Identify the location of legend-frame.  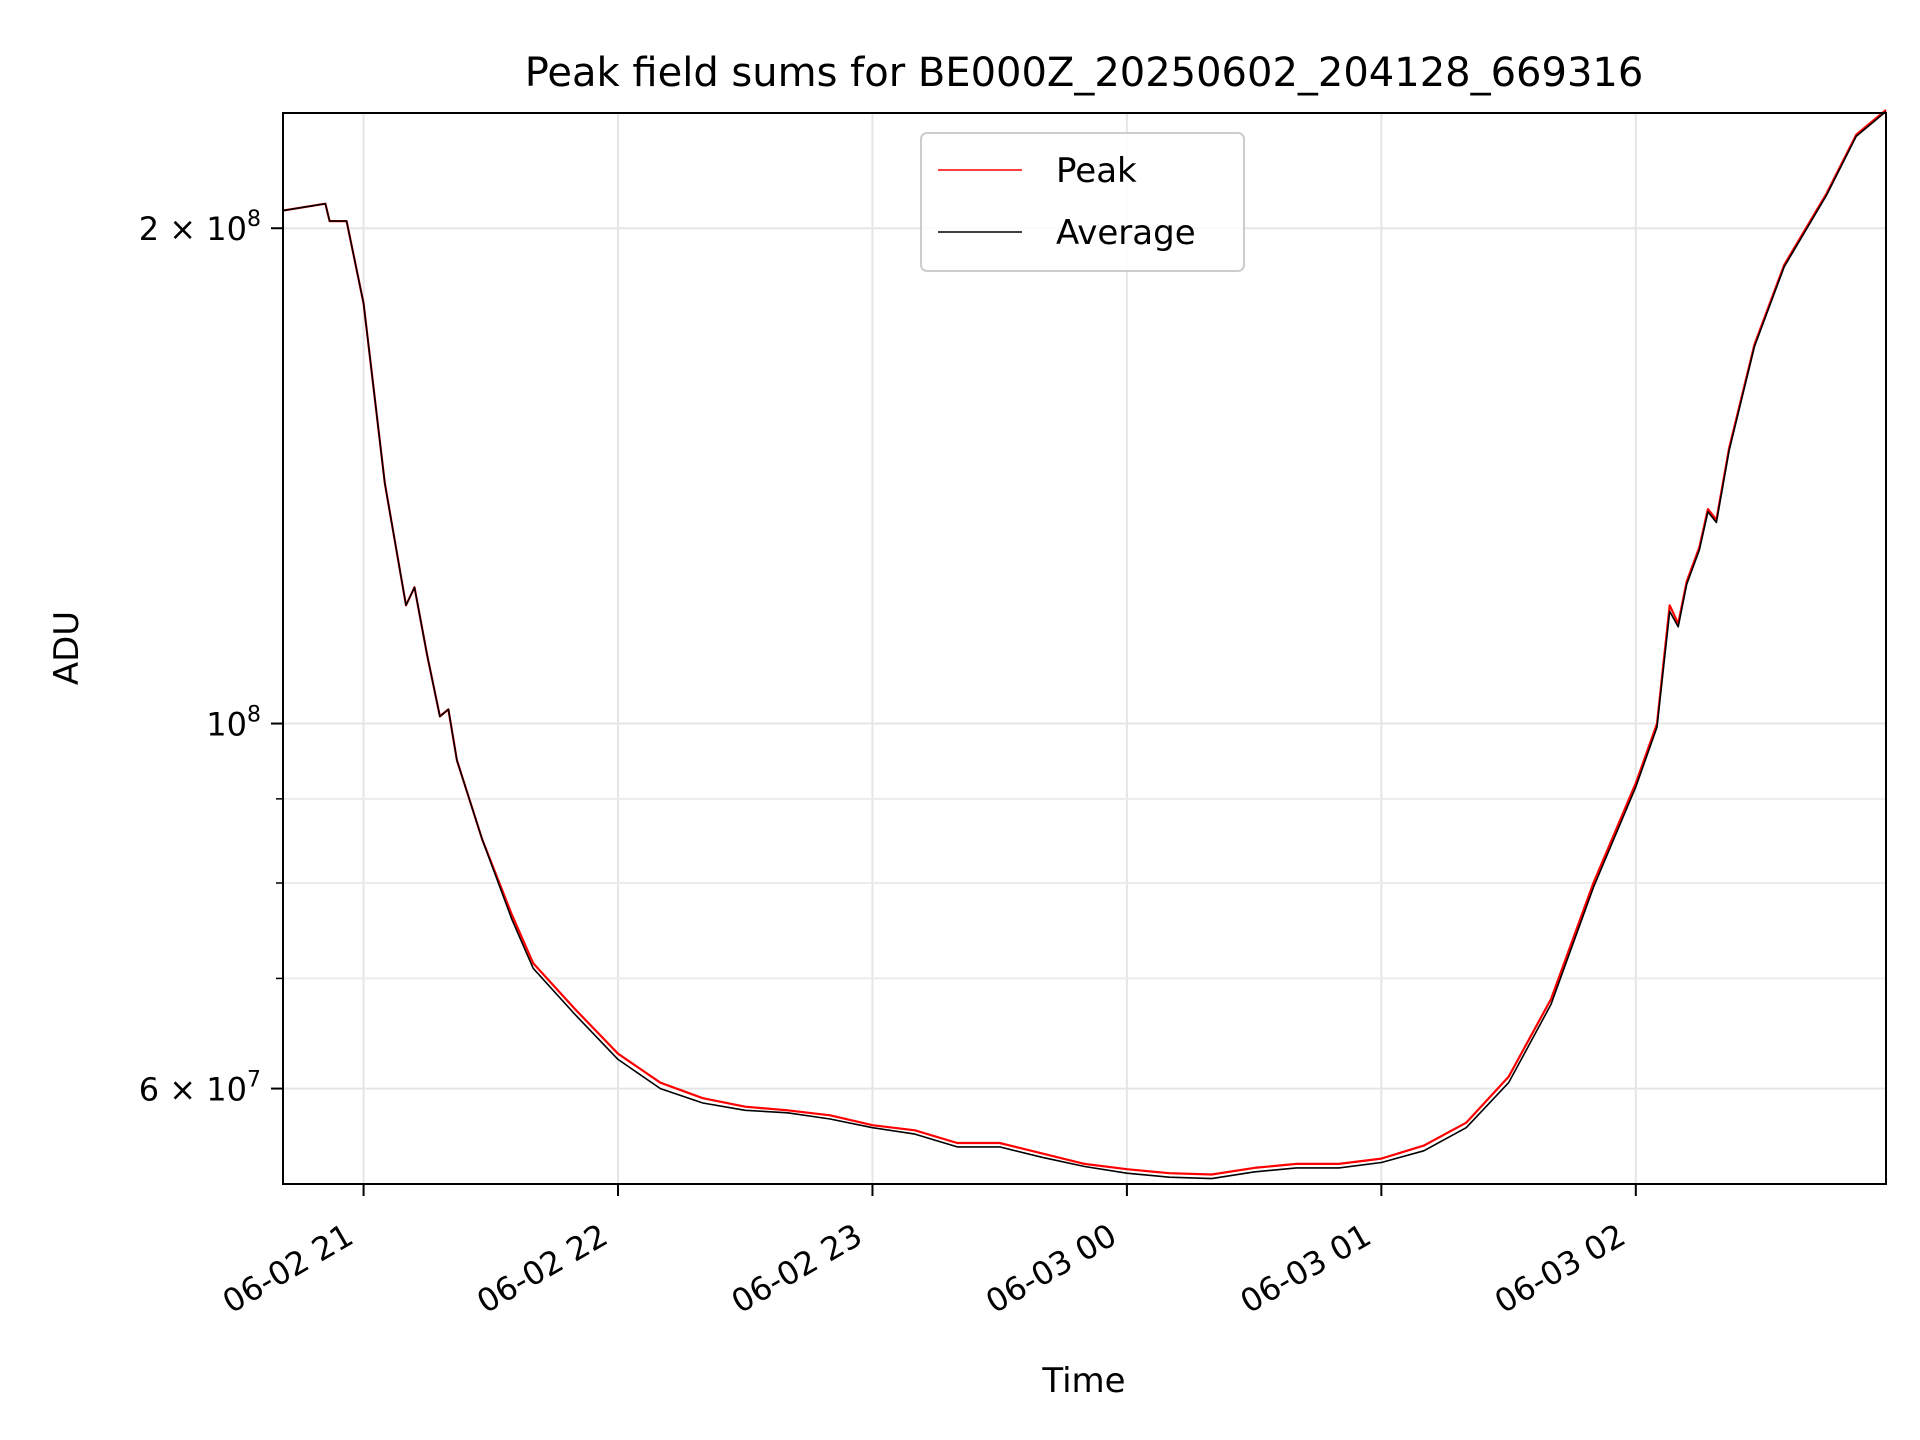
(1082, 202).